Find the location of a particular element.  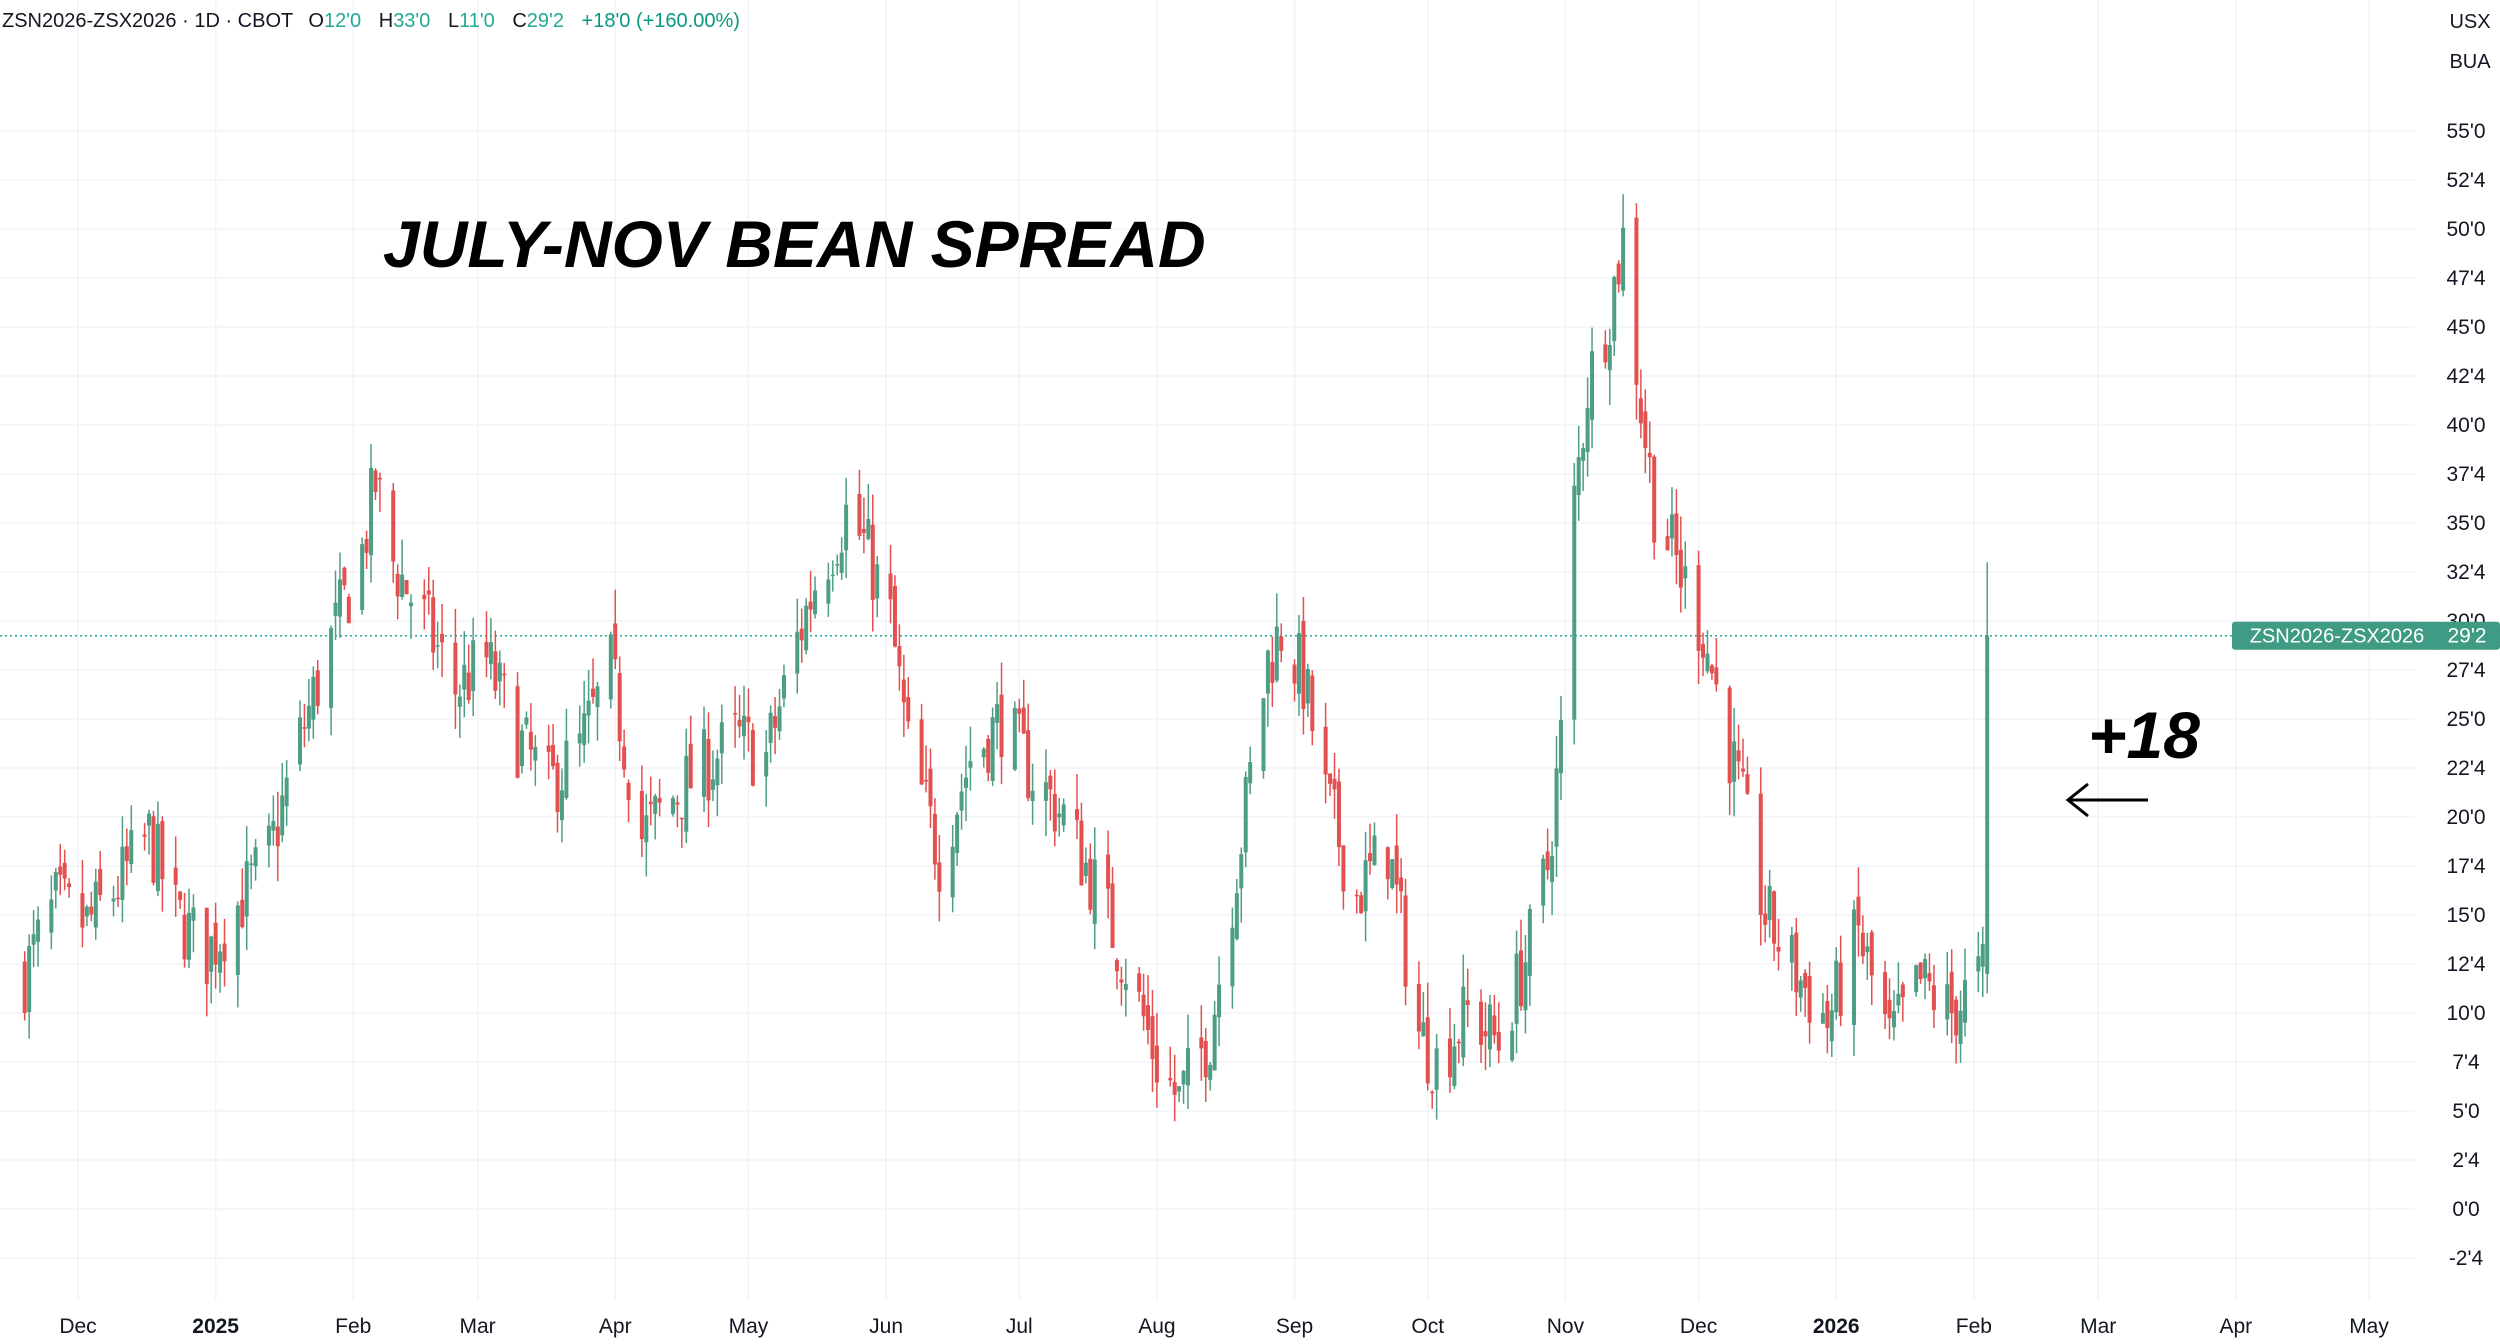

x-tick-label: Feb is located at coordinates (353, 1326).